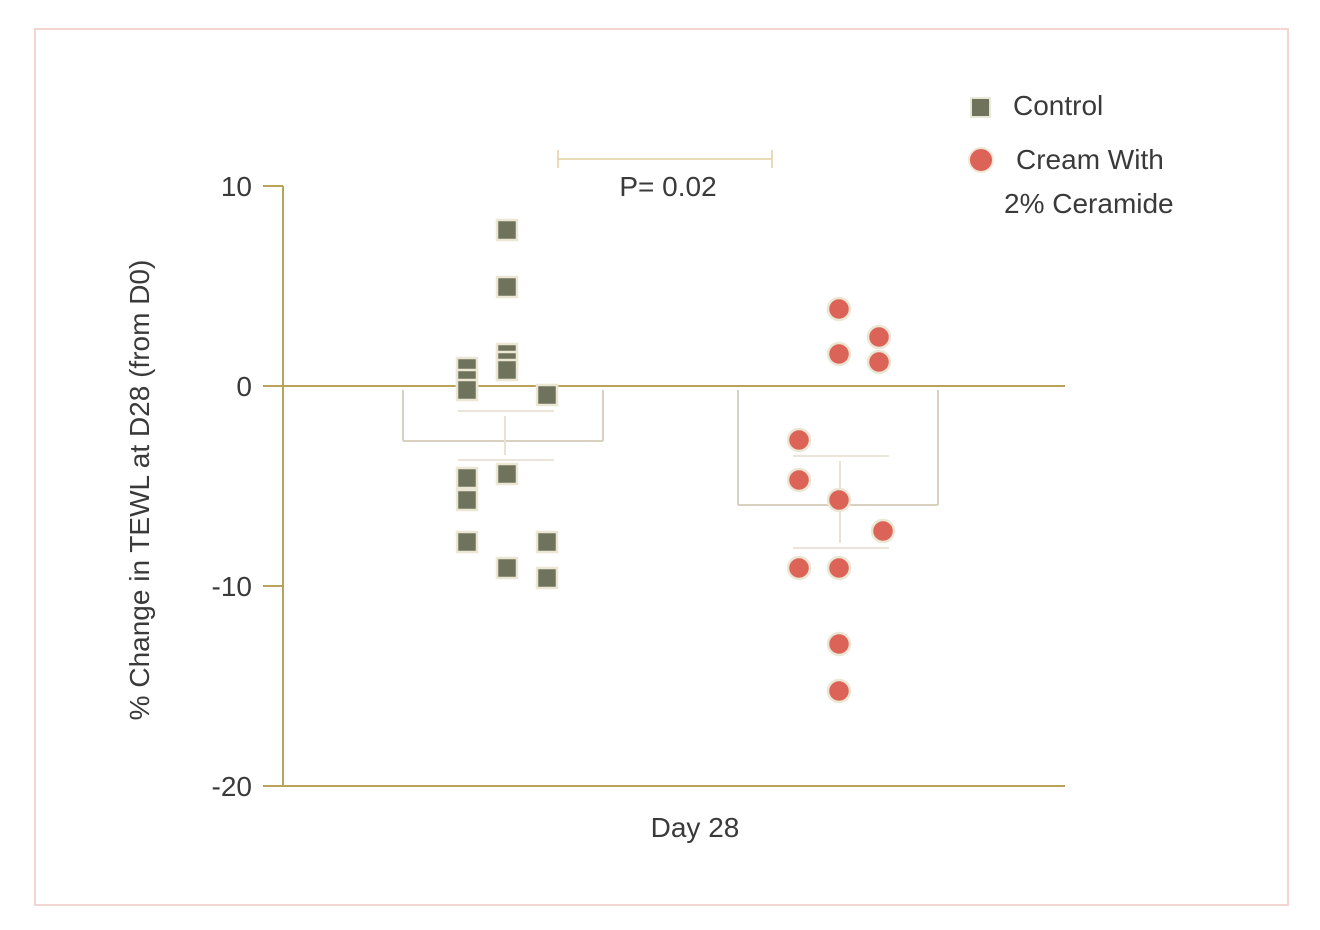 This screenshot has height=930, width=1320. I want to click on x-axis-label: Day 28, so click(695, 827).